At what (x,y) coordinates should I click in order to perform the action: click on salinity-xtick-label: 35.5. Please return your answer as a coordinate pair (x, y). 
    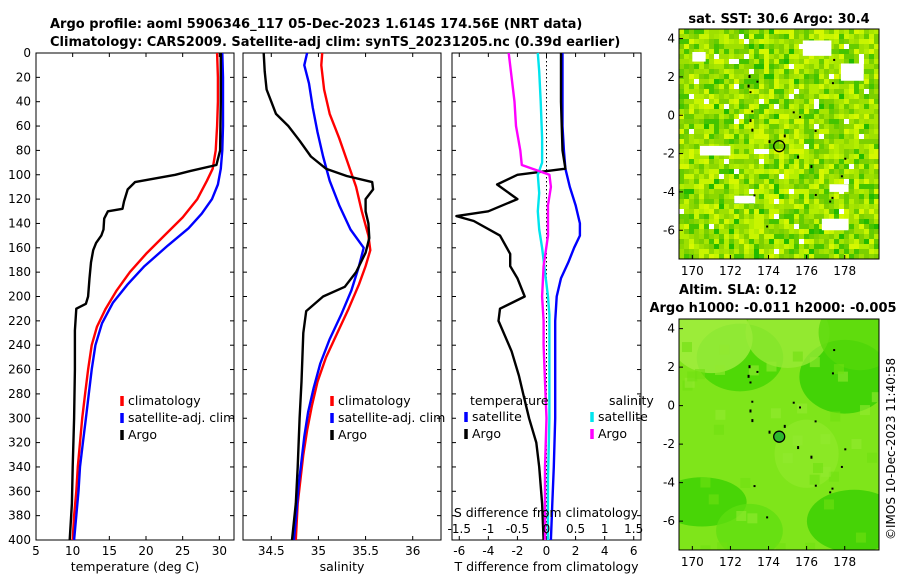
    Looking at the image, I should click on (365, 551).